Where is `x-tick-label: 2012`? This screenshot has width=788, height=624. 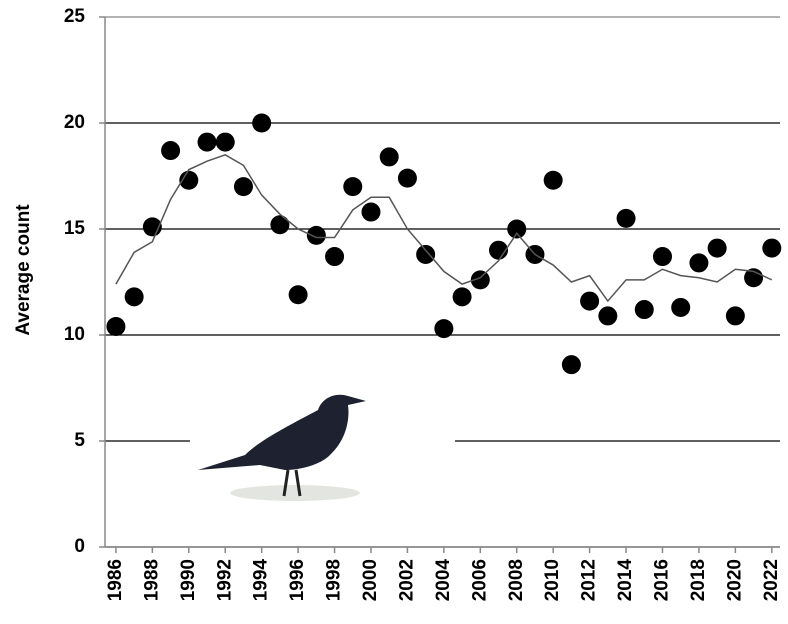
x-tick-label: 2012 is located at coordinates (589, 580).